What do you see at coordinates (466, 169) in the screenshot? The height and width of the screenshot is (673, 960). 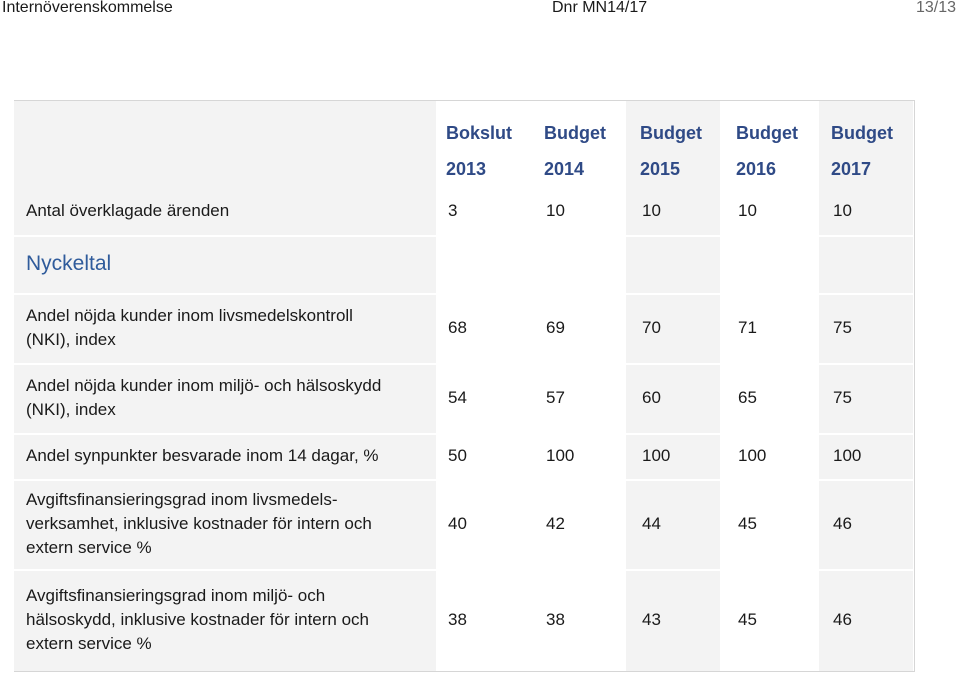 I see `column-header-year: 2013` at bounding box center [466, 169].